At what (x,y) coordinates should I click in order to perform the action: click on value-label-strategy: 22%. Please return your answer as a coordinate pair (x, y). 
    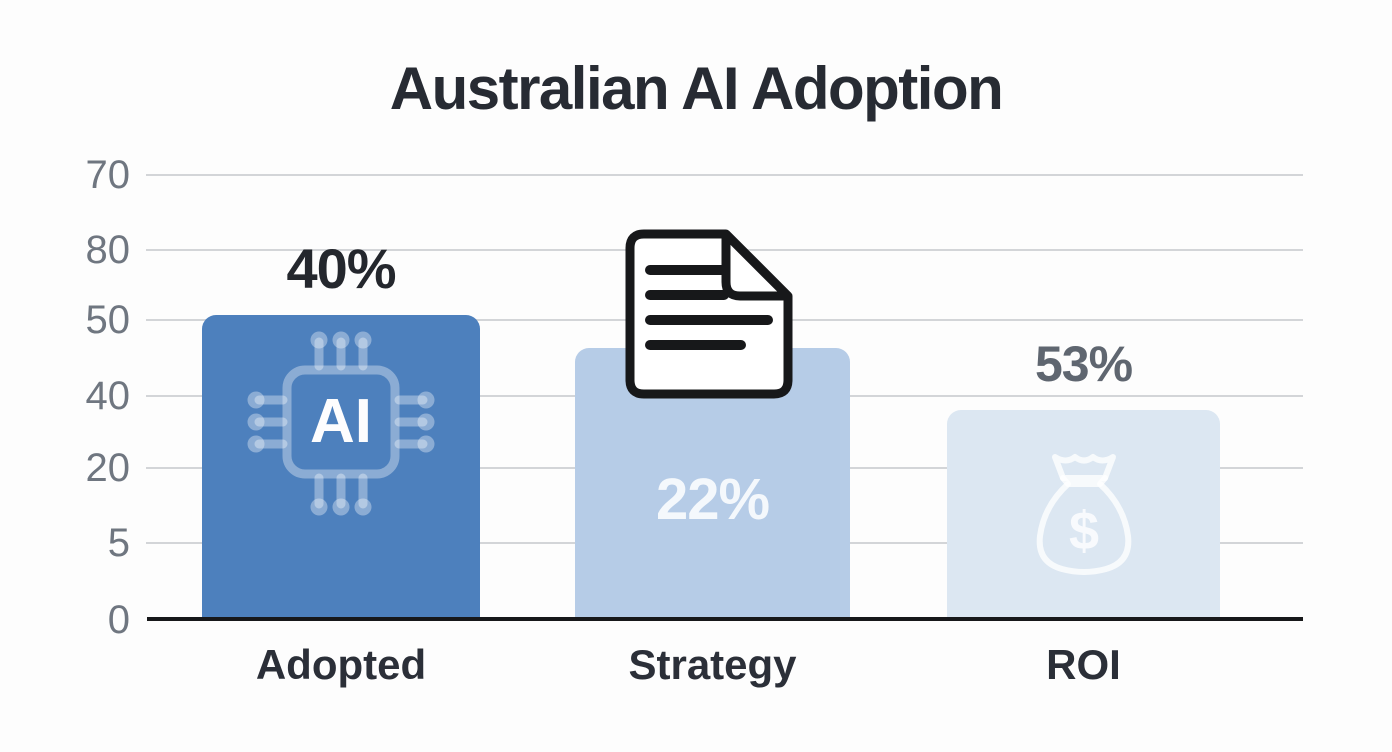
    Looking at the image, I should click on (712, 499).